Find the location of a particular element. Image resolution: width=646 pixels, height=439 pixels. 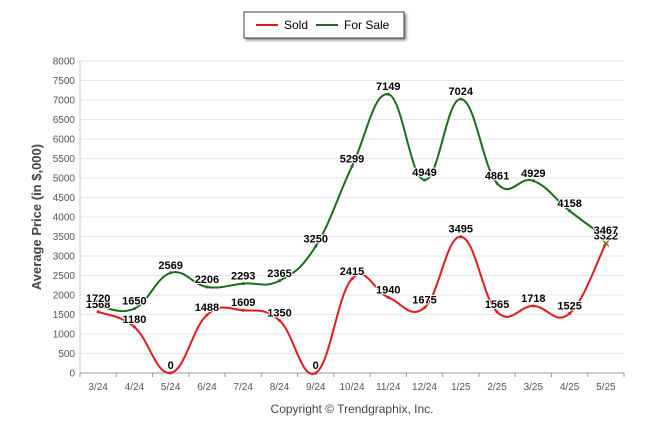

x-tick-label: 10/24 is located at coordinates (351, 387).